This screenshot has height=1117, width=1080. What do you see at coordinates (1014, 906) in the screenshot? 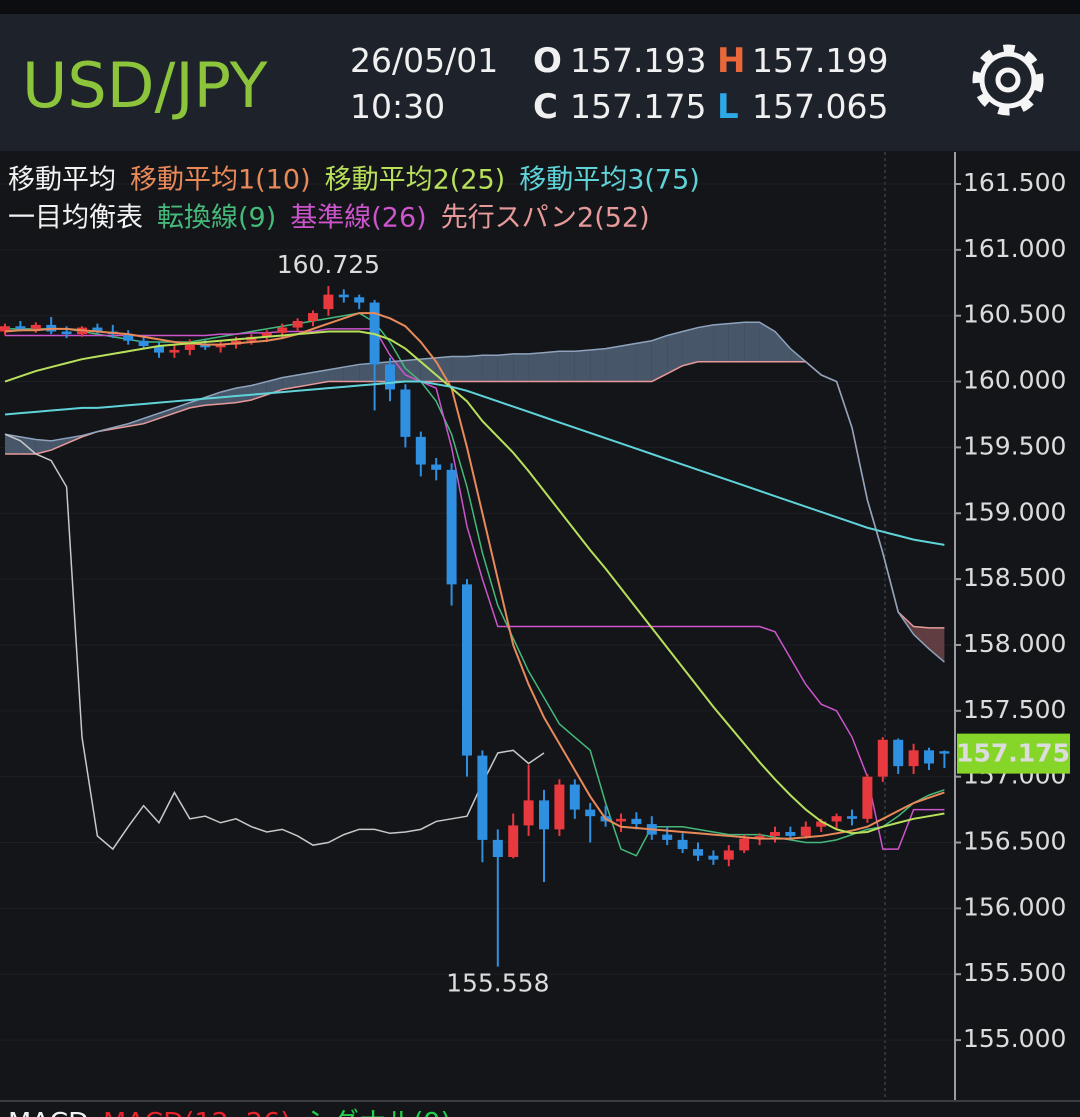
I see `y-tick-label: 156.000` at bounding box center [1014, 906].